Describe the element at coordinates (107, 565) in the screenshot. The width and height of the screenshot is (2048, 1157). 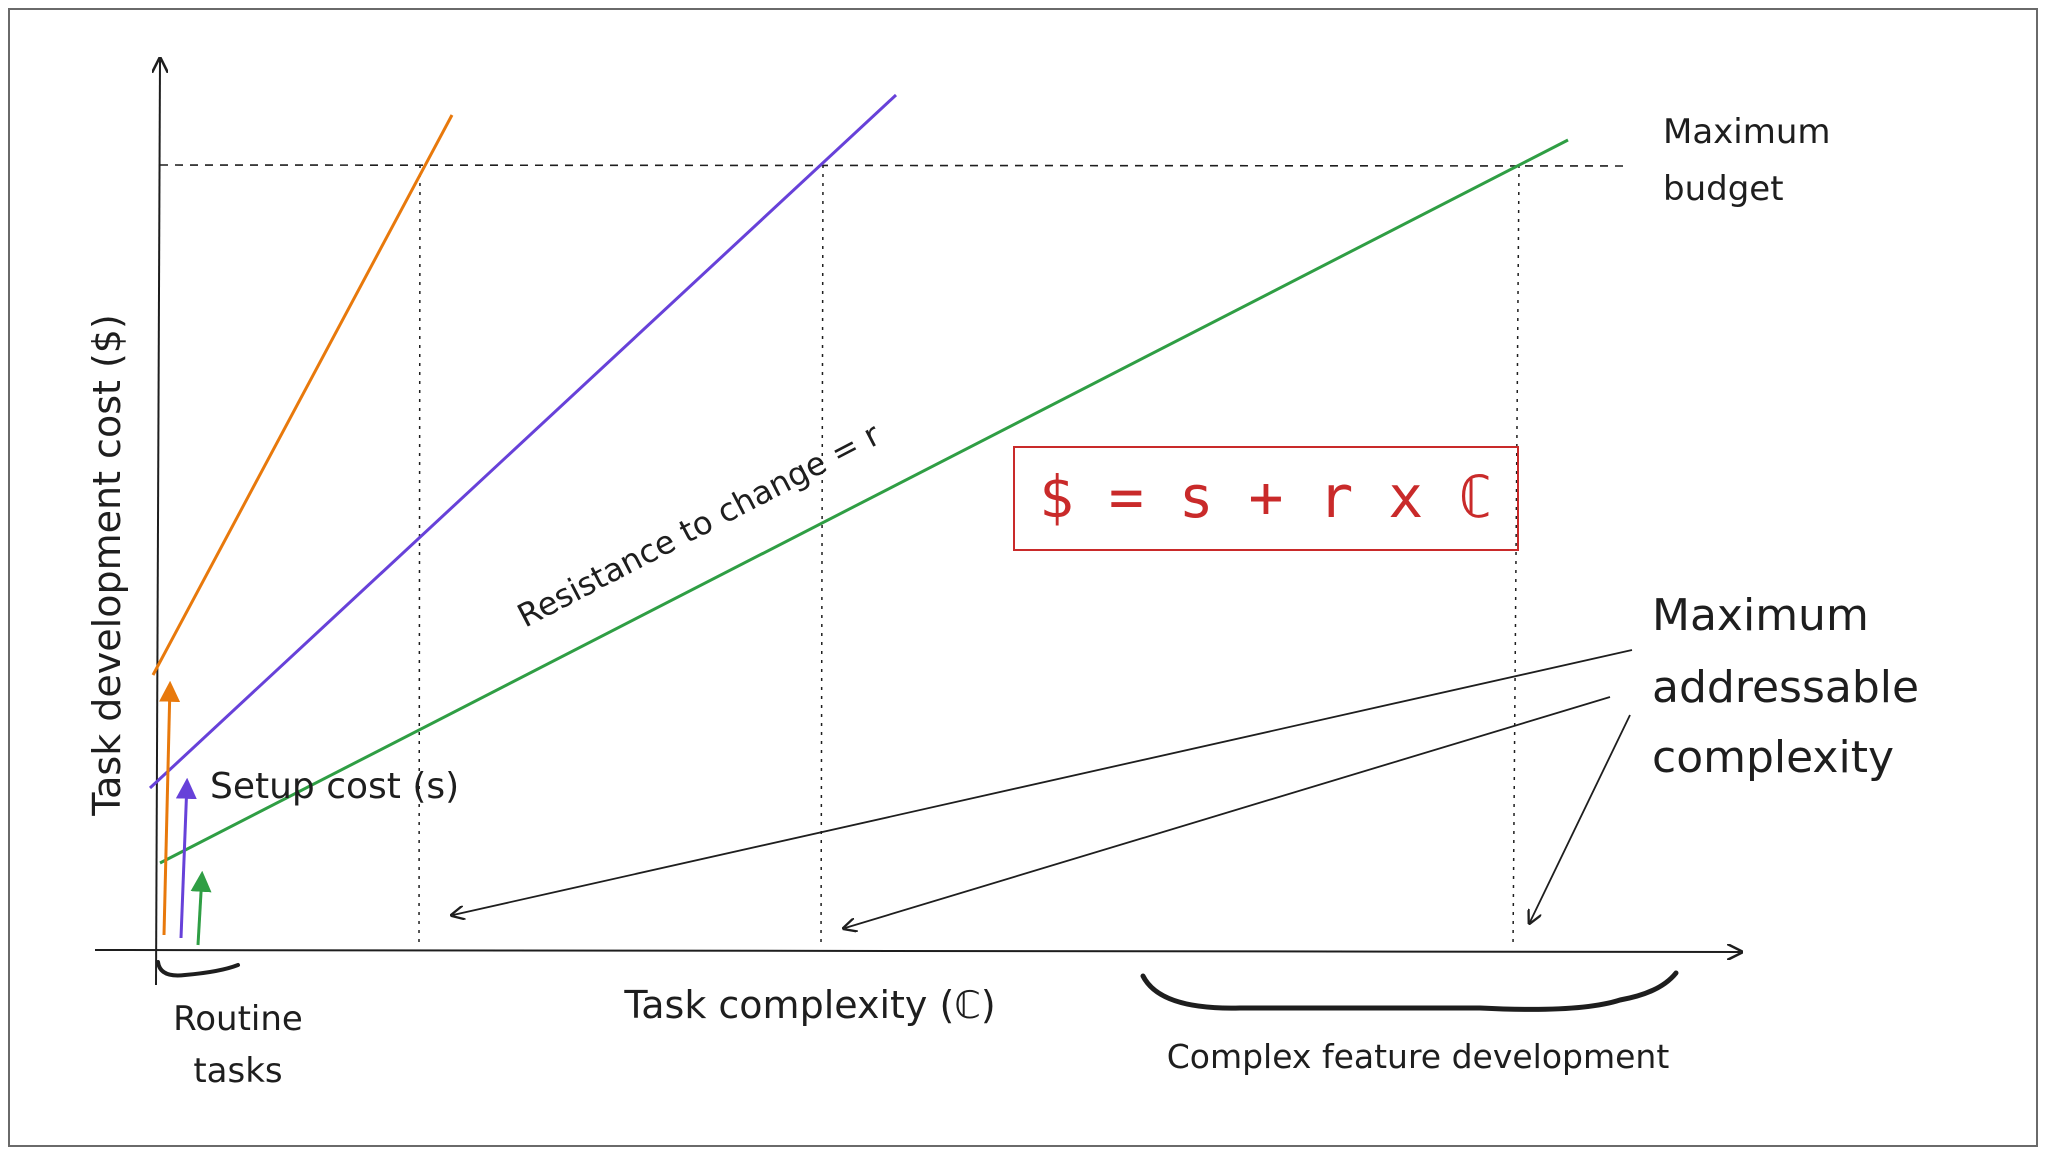
I see `y-axis-label: Task development cost ($)` at that location.